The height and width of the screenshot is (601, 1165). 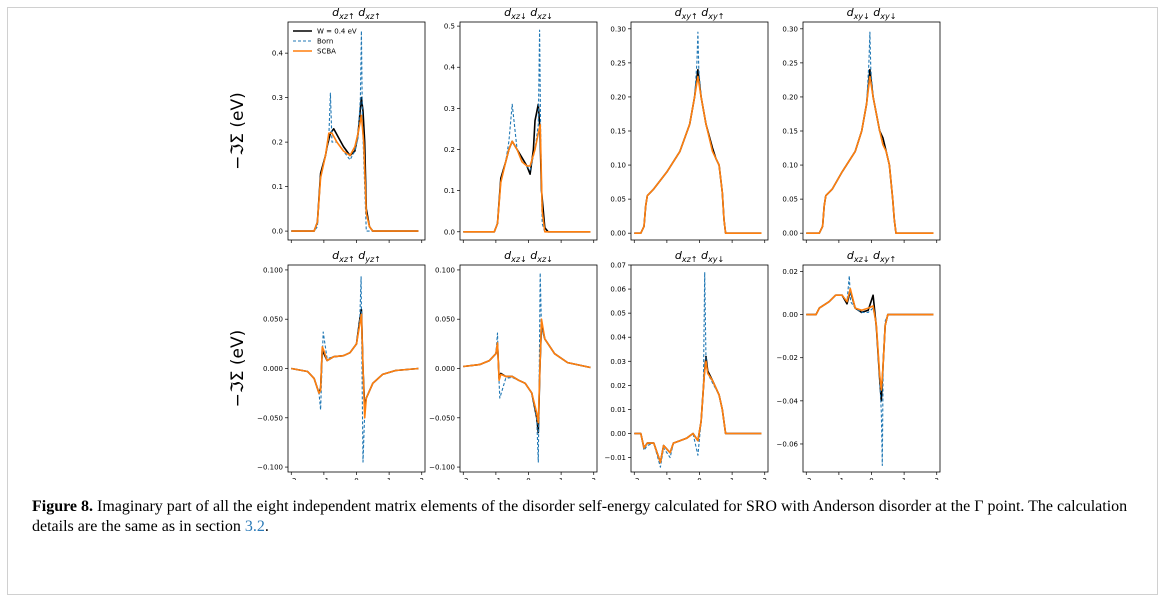 I want to click on panel-3: 0.00 0.05 0.10 0.15 0.20 0.25 0.30 dxy↑ dxy↑, so click(x=689, y=124).